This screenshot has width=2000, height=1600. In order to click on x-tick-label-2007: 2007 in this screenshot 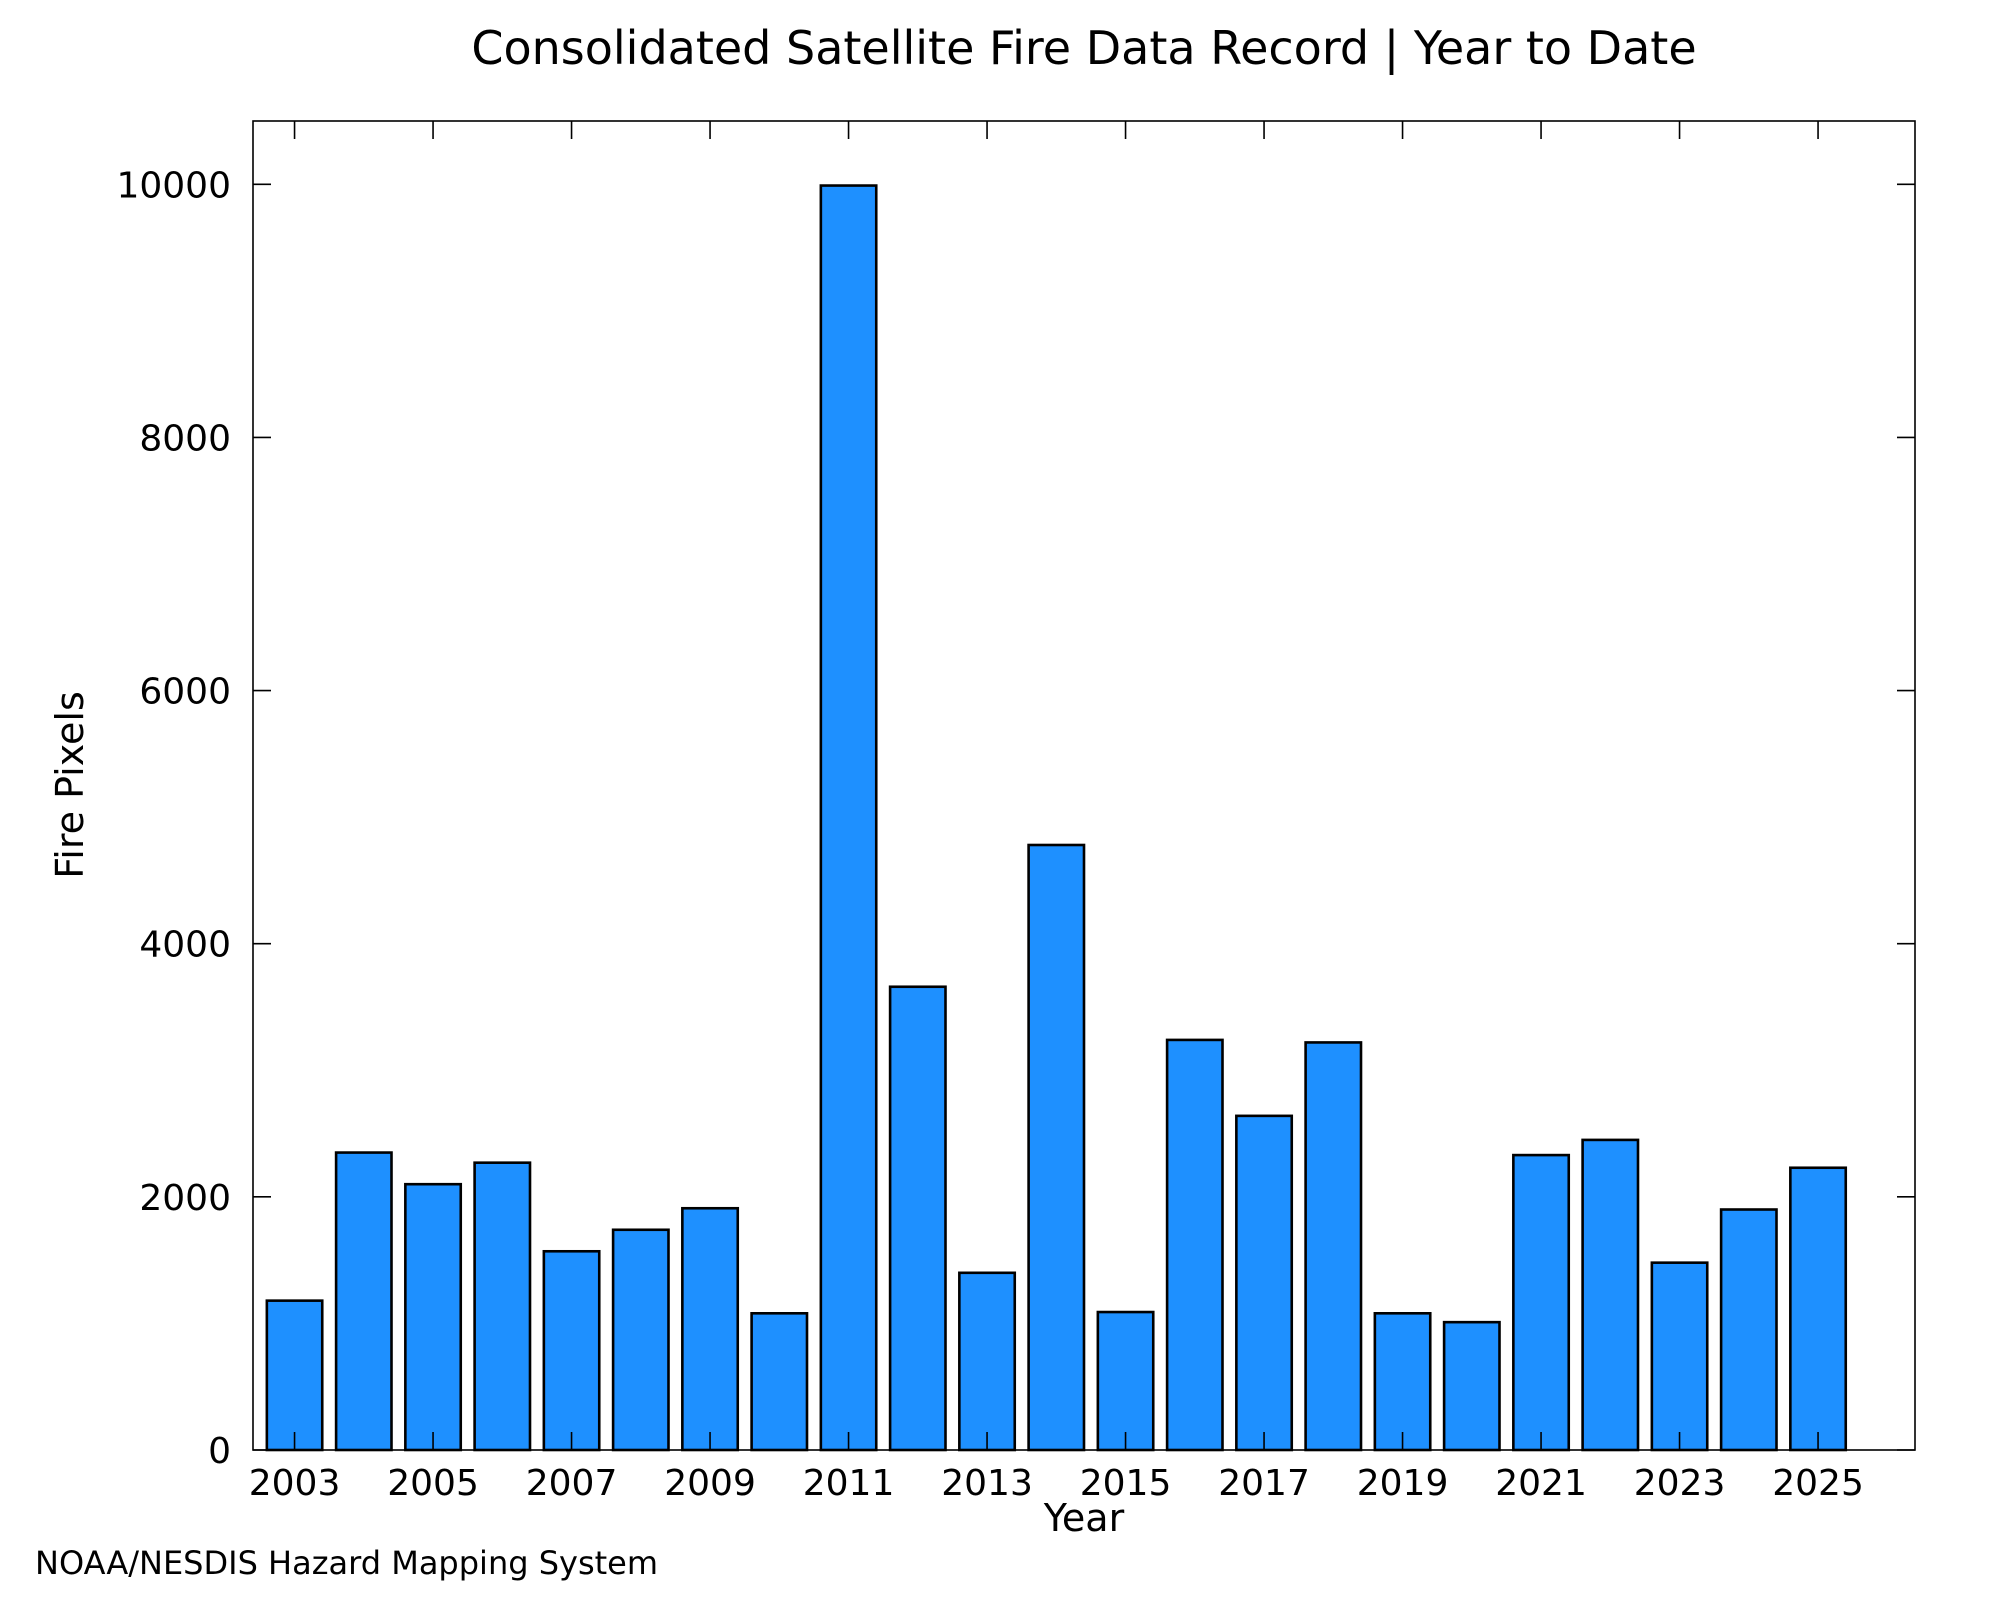, I will do `click(572, 1483)`.